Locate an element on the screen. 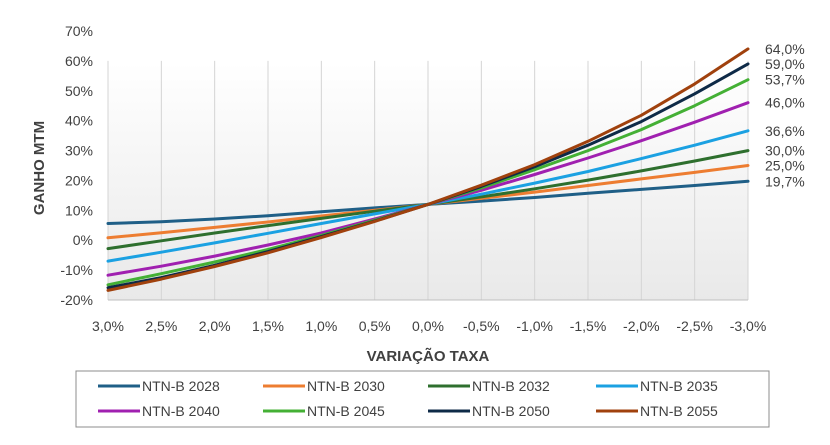 The image size is (830, 445). y-tick-label: -10% is located at coordinates (76, 270).